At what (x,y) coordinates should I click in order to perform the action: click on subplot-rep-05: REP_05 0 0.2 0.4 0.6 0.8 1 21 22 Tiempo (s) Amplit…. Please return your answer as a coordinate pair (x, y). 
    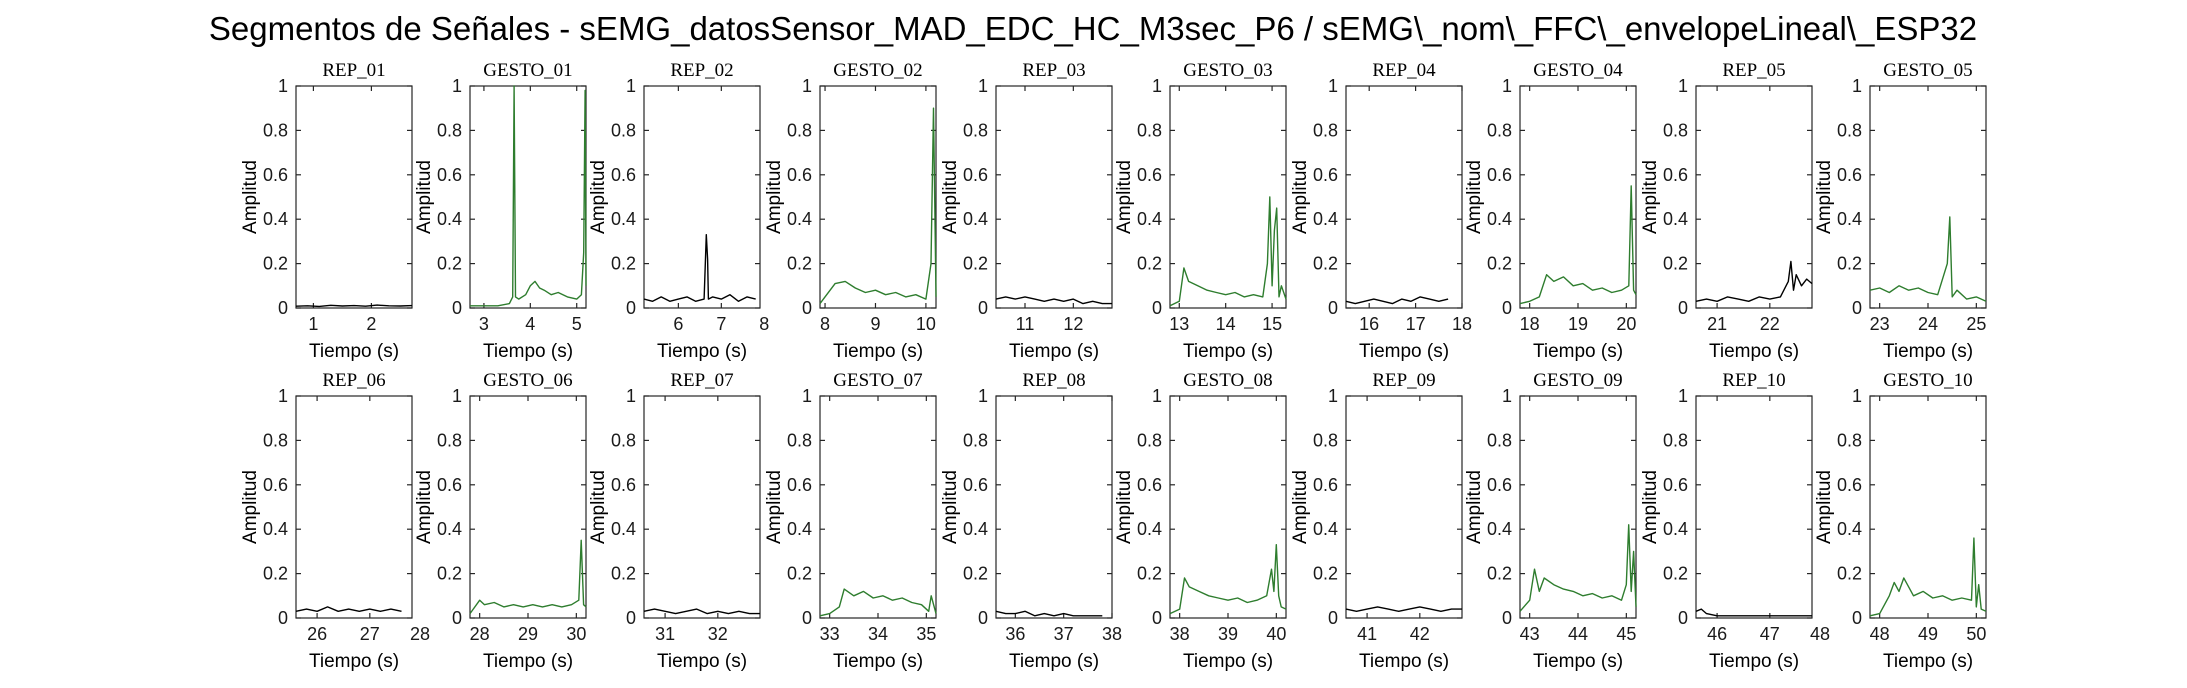
    Looking at the image, I should click on (1726, 211).